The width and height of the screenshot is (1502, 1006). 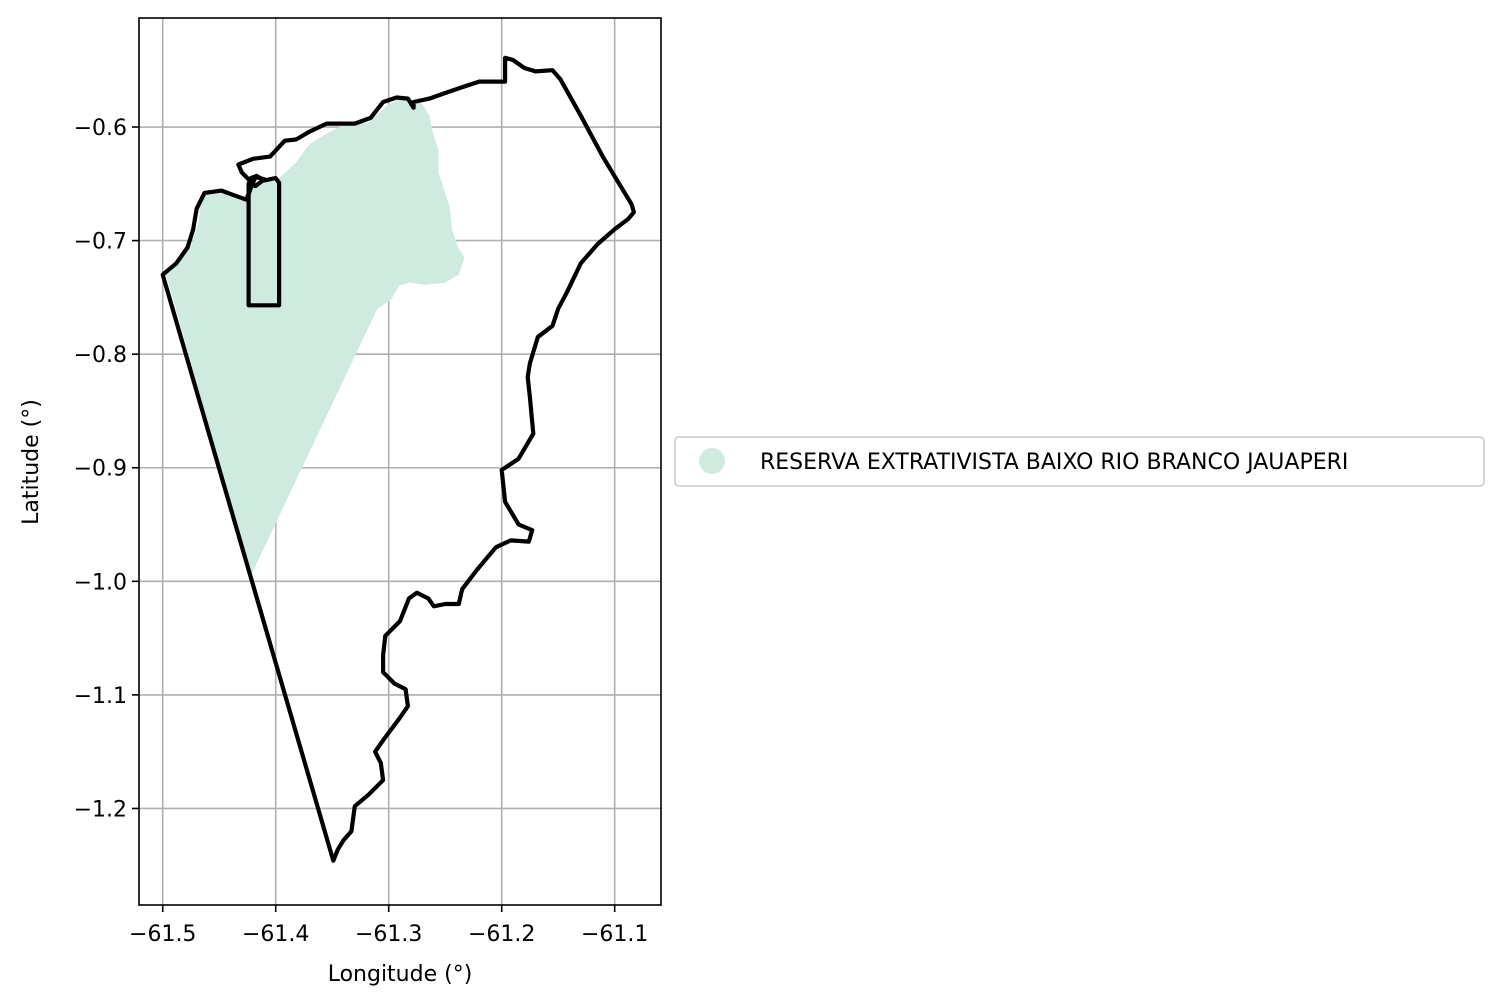 I want to click on y-tick-label: −1.2, so click(x=100, y=809).